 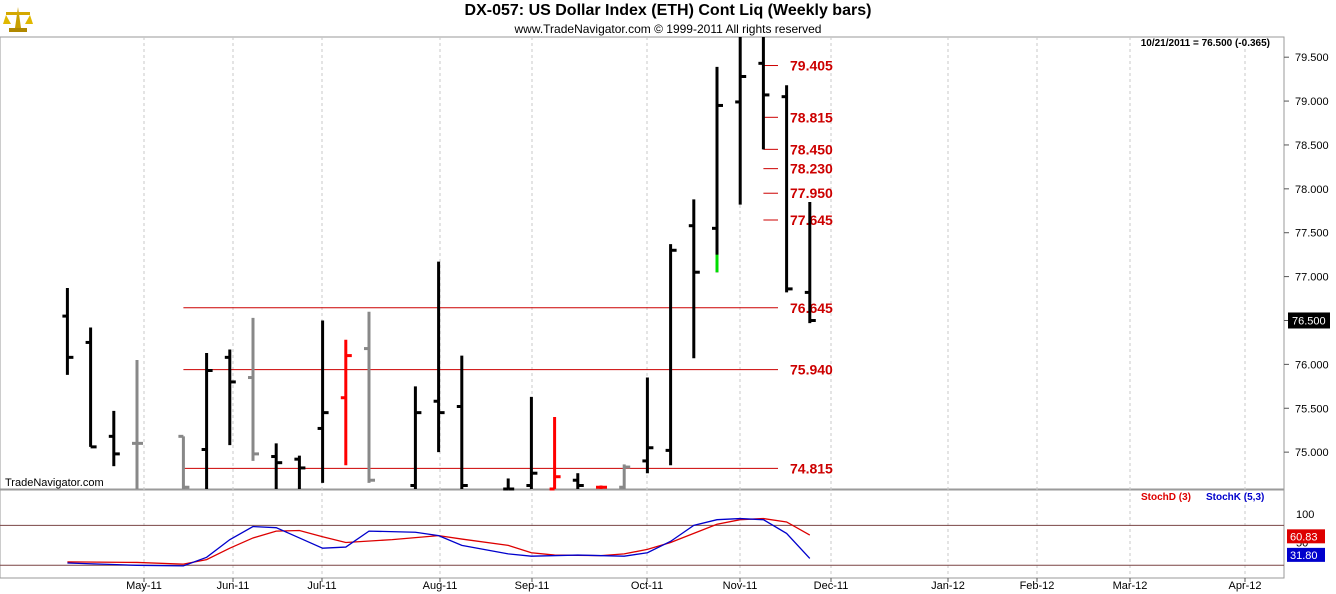 What do you see at coordinates (811, 117) in the screenshot?
I see `price-level-label: 78.815` at bounding box center [811, 117].